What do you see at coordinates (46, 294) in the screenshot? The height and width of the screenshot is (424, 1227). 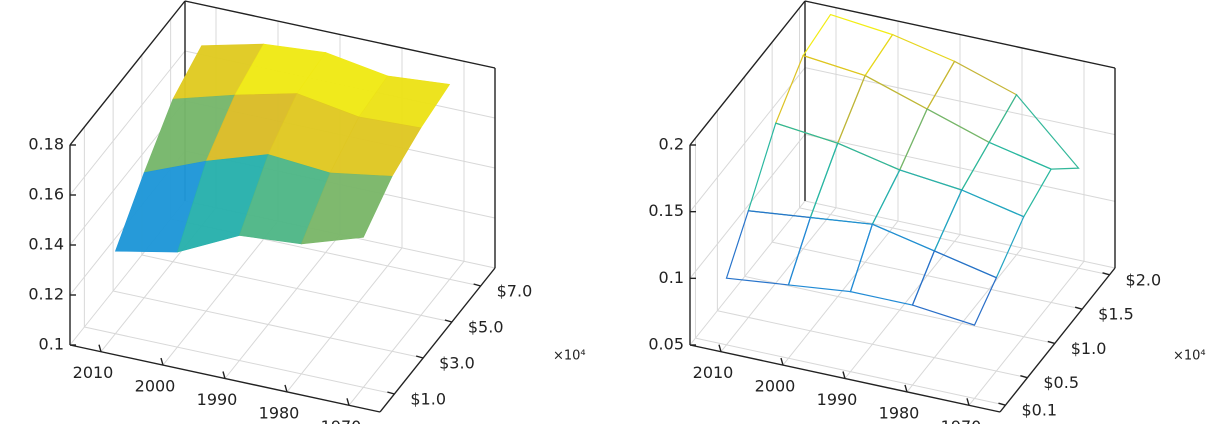 I see `z-tick-label: 0.12` at bounding box center [46, 294].